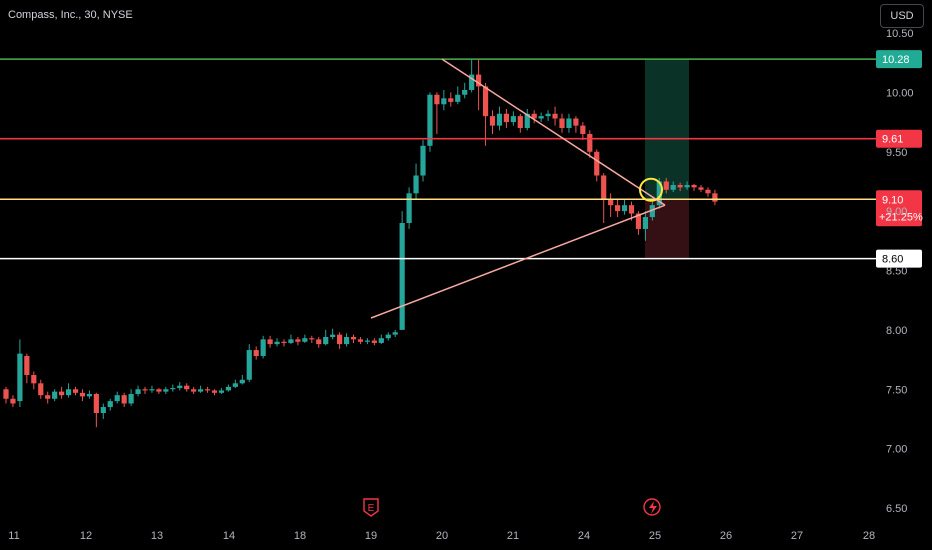 The image size is (932, 550). Describe the element at coordinates (512, 507) in the screenshot. I see `event-markers: E` at that location.